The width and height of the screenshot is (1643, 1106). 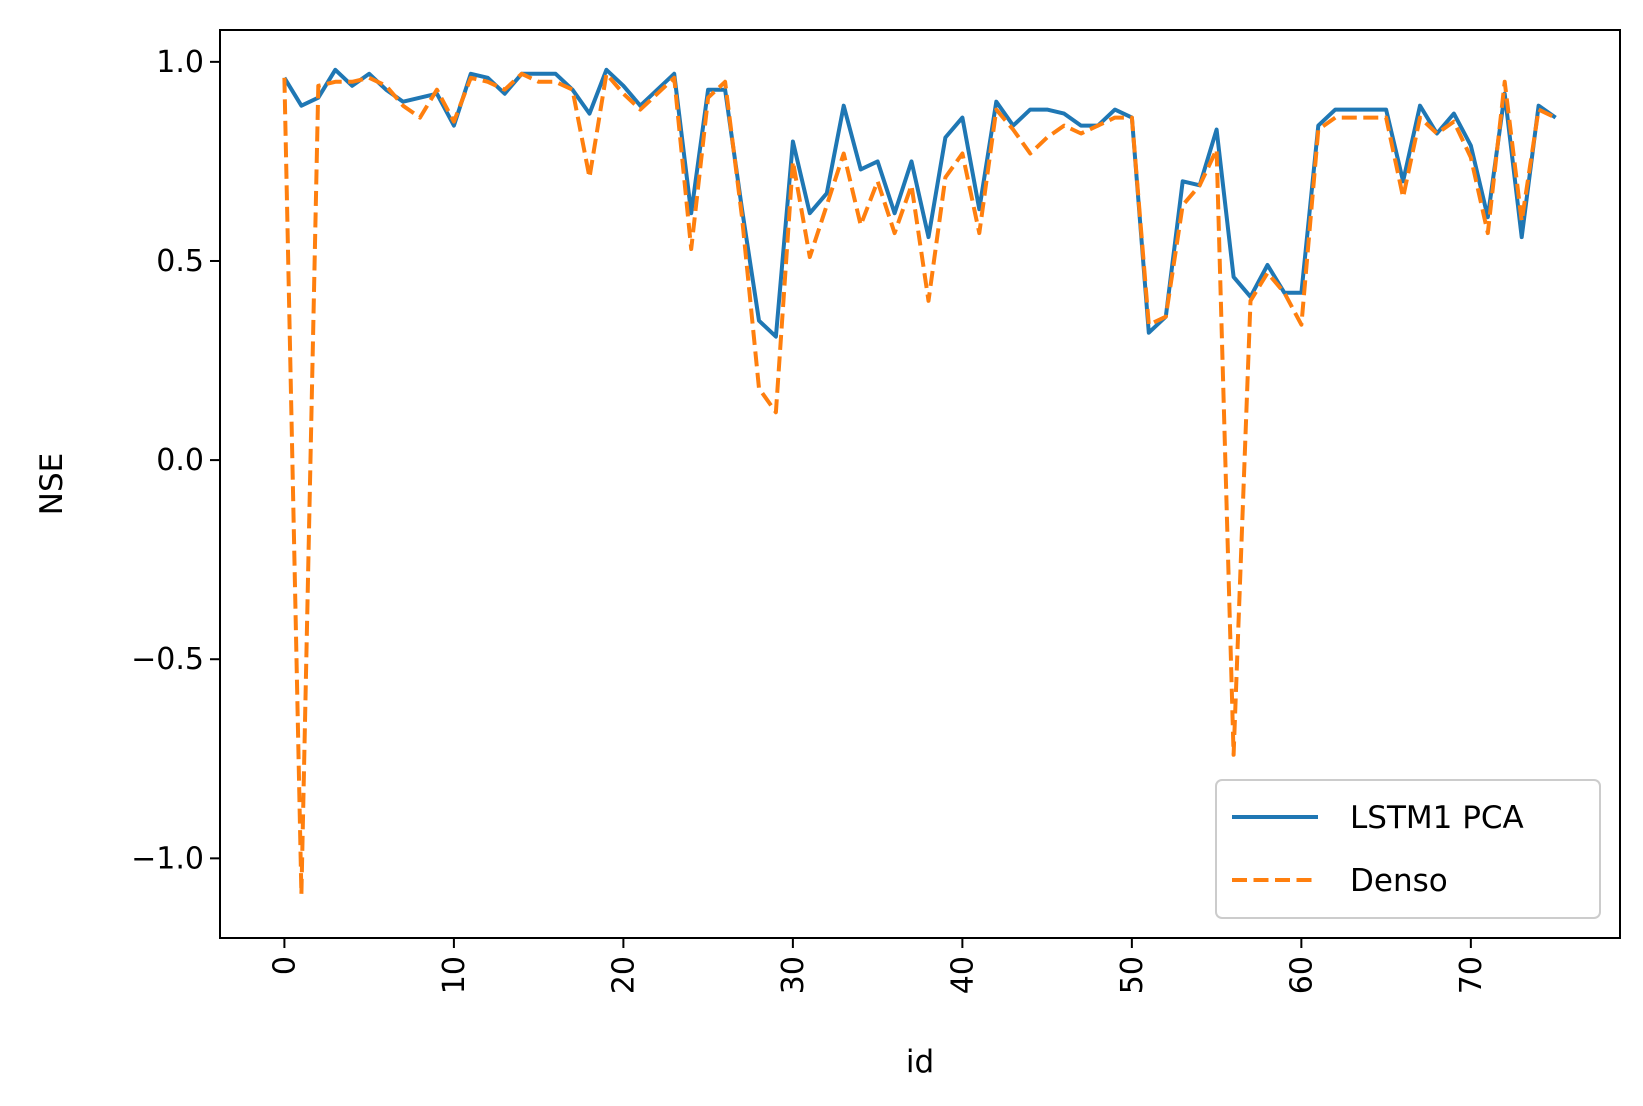 I want to click on x-tick-label: 10, so click(x=454, y=975).